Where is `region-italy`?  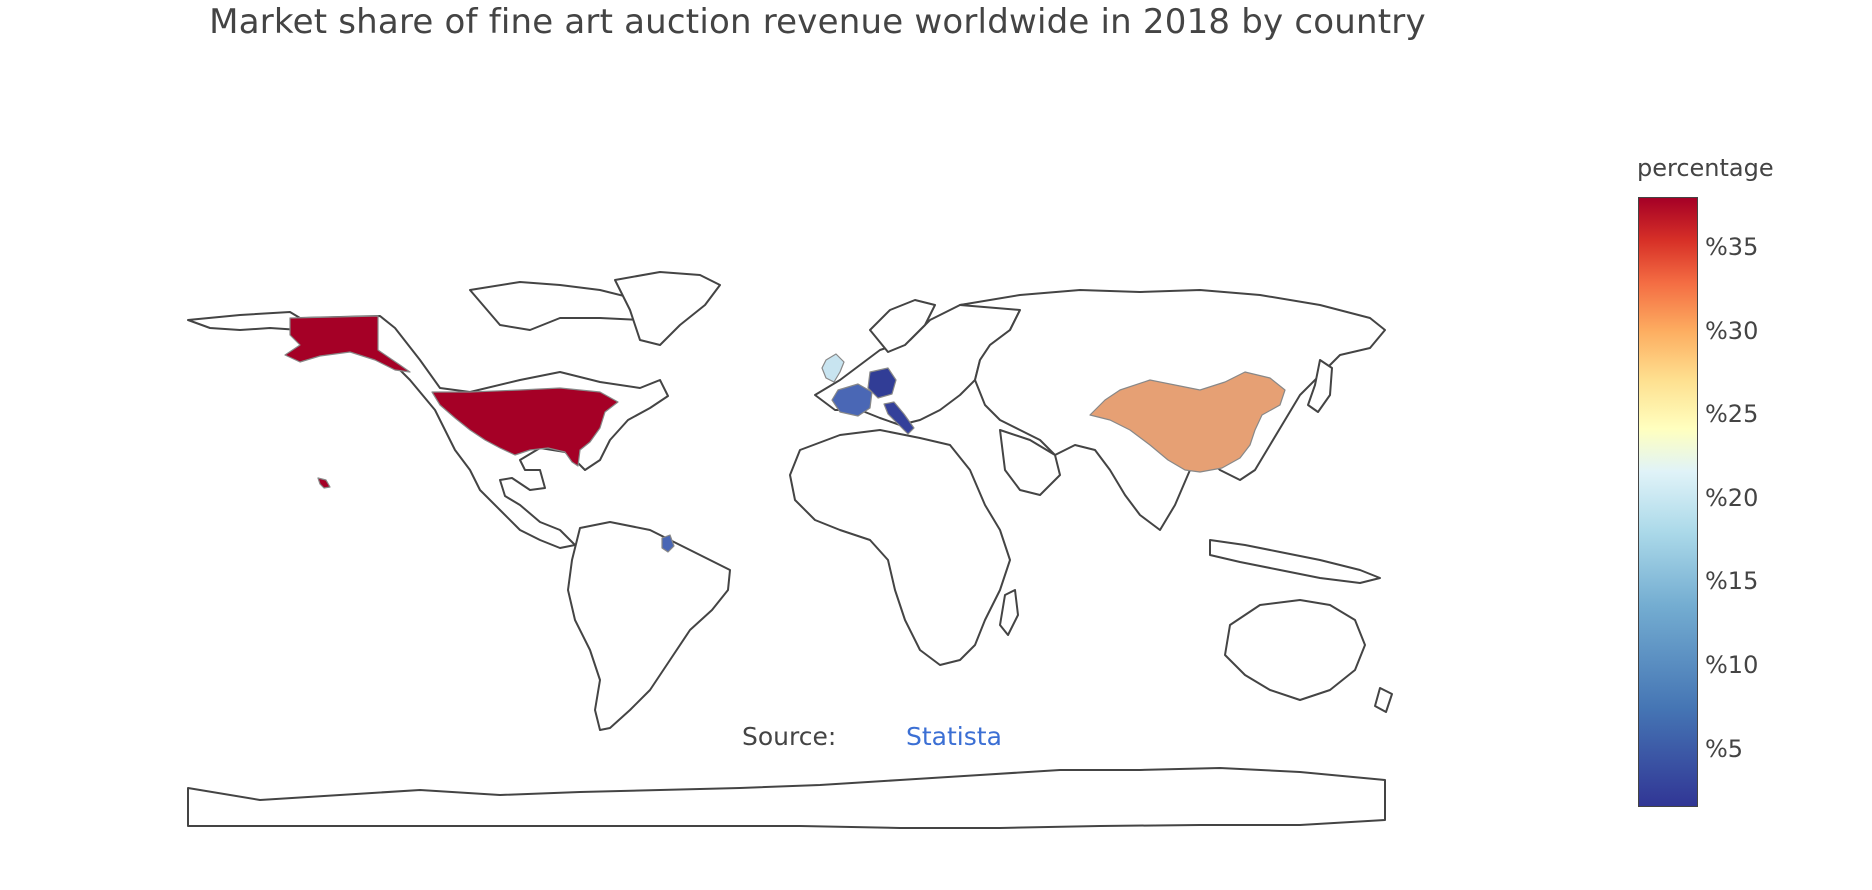
region-italy is located at coordinates (899, 418).